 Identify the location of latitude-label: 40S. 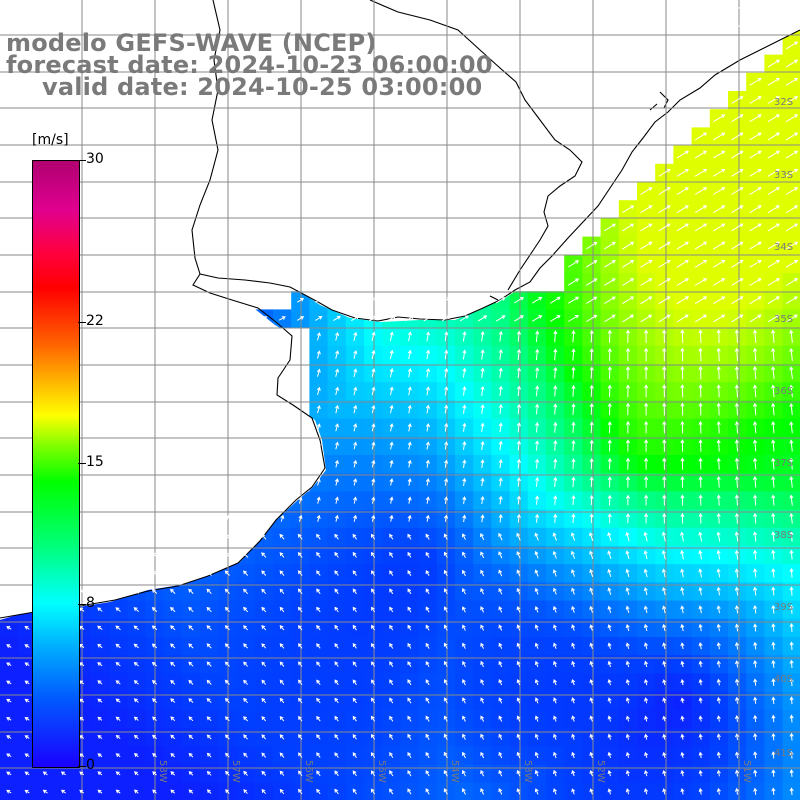
(783, 679).